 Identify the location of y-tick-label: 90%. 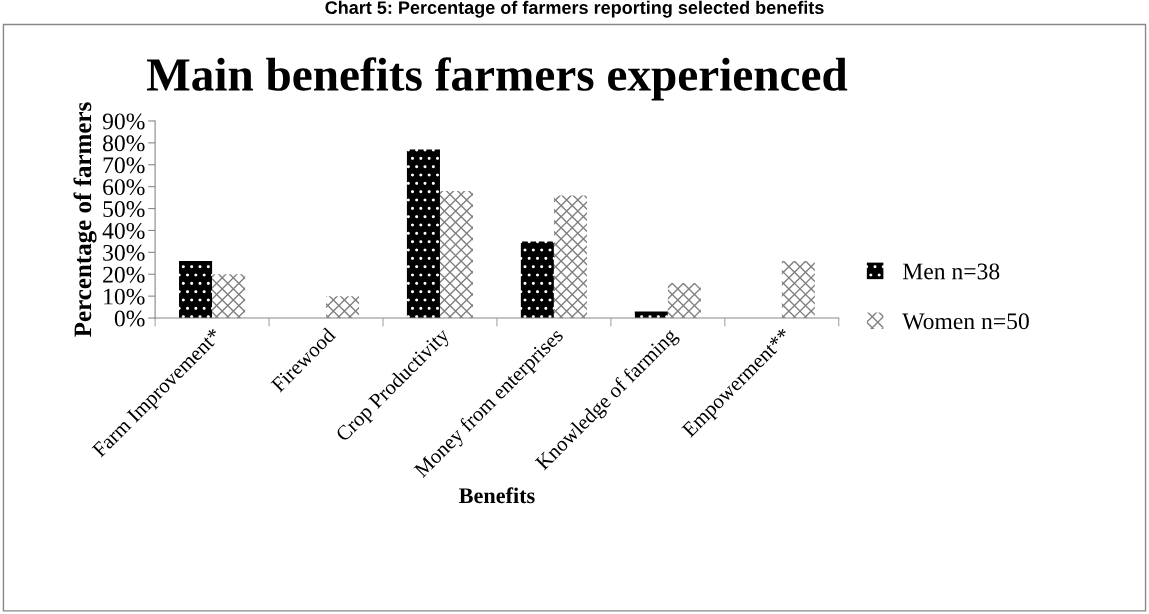
(123, 121).